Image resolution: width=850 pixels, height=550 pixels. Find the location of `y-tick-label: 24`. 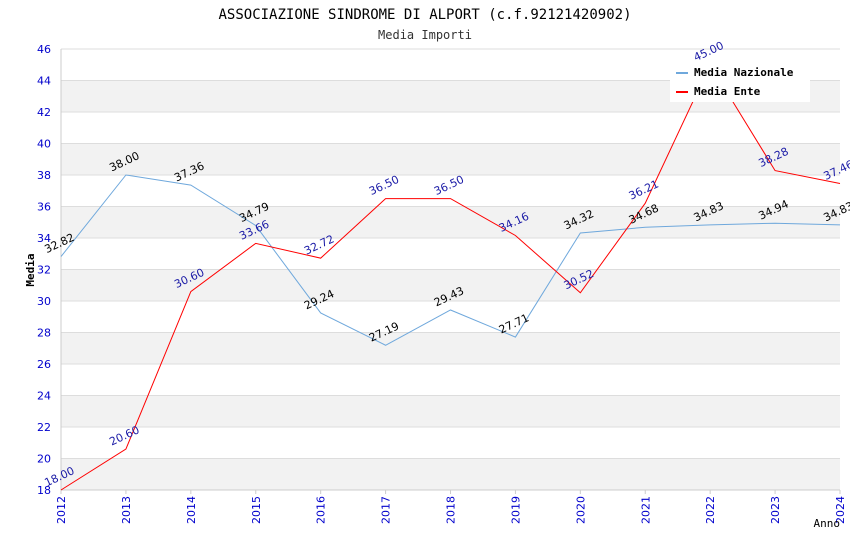

y-tick-label: 24 is located at coordinates (44, 396).